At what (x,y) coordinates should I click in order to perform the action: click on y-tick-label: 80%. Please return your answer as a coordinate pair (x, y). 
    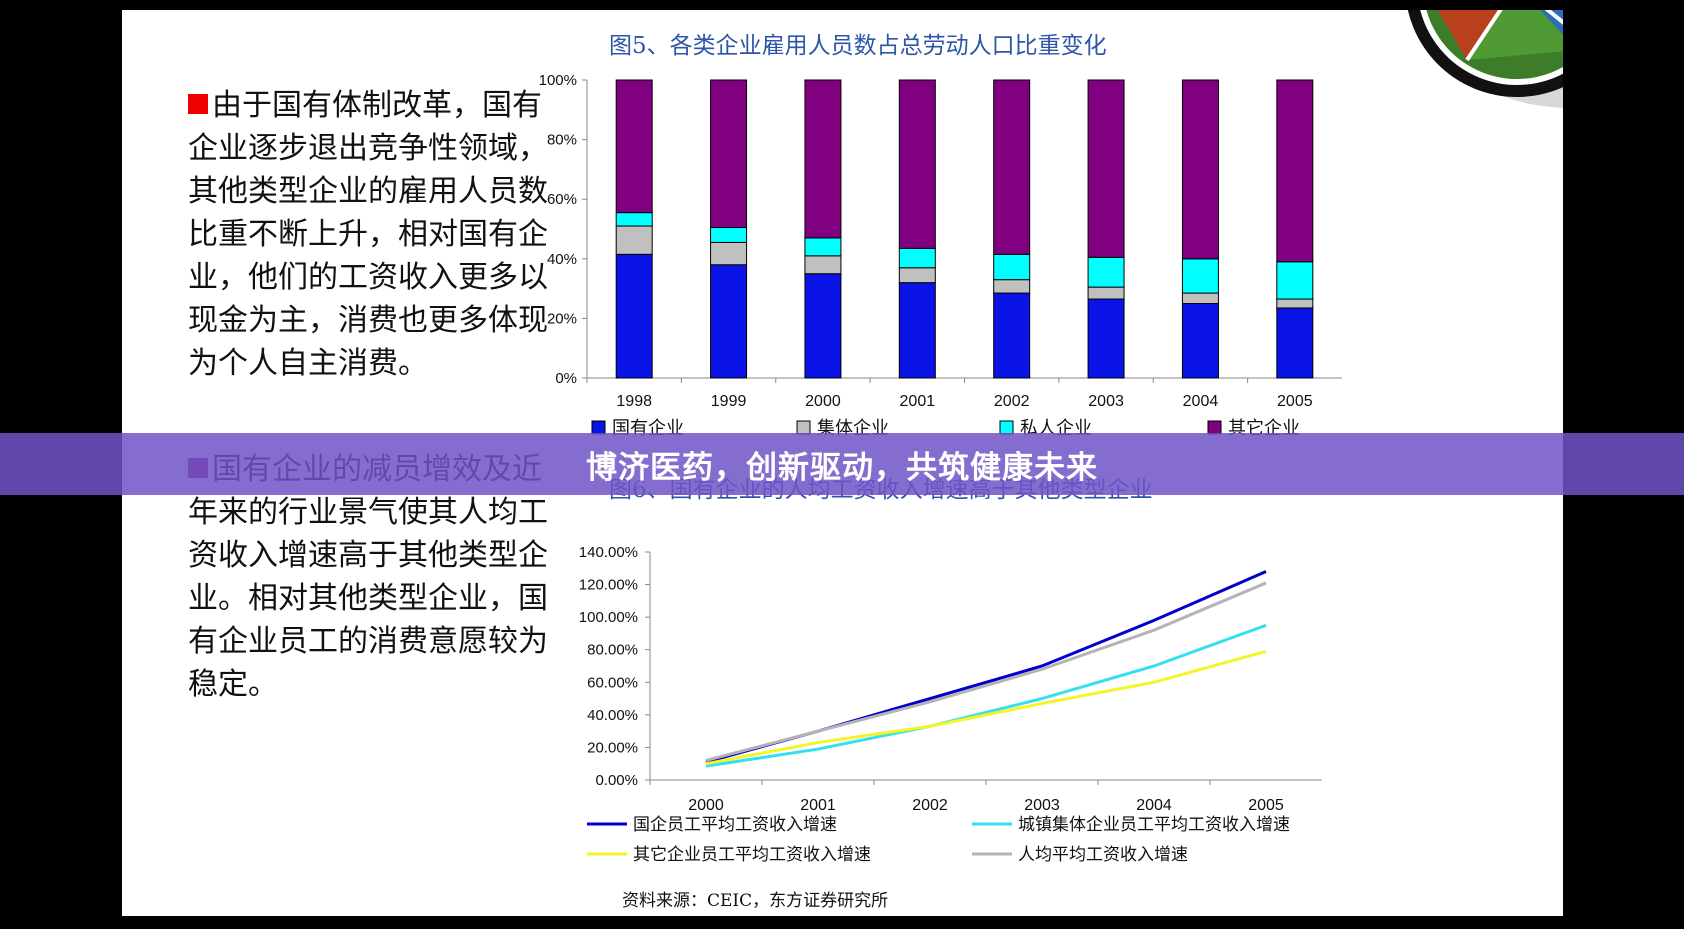
    Looking at the image, I should click on (562, 140).